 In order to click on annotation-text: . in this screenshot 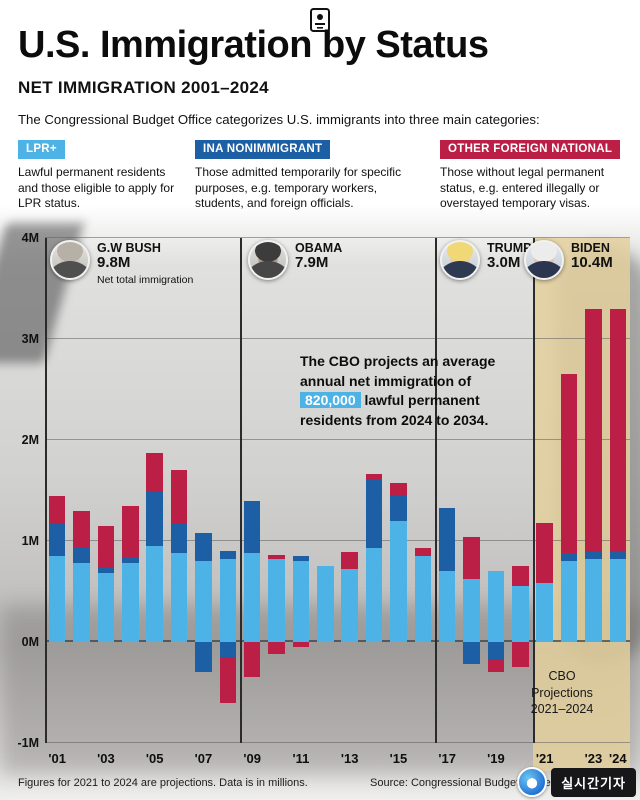, I will do `click(486, 419)`.